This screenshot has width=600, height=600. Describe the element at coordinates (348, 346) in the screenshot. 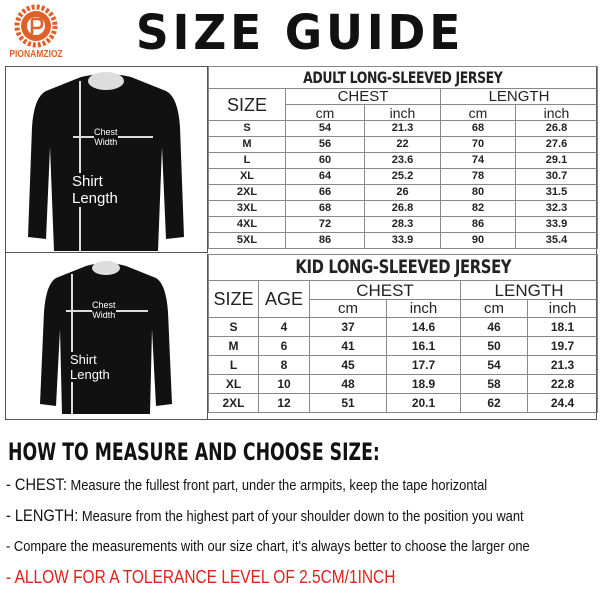

I see `table-cell: 41` at that location.